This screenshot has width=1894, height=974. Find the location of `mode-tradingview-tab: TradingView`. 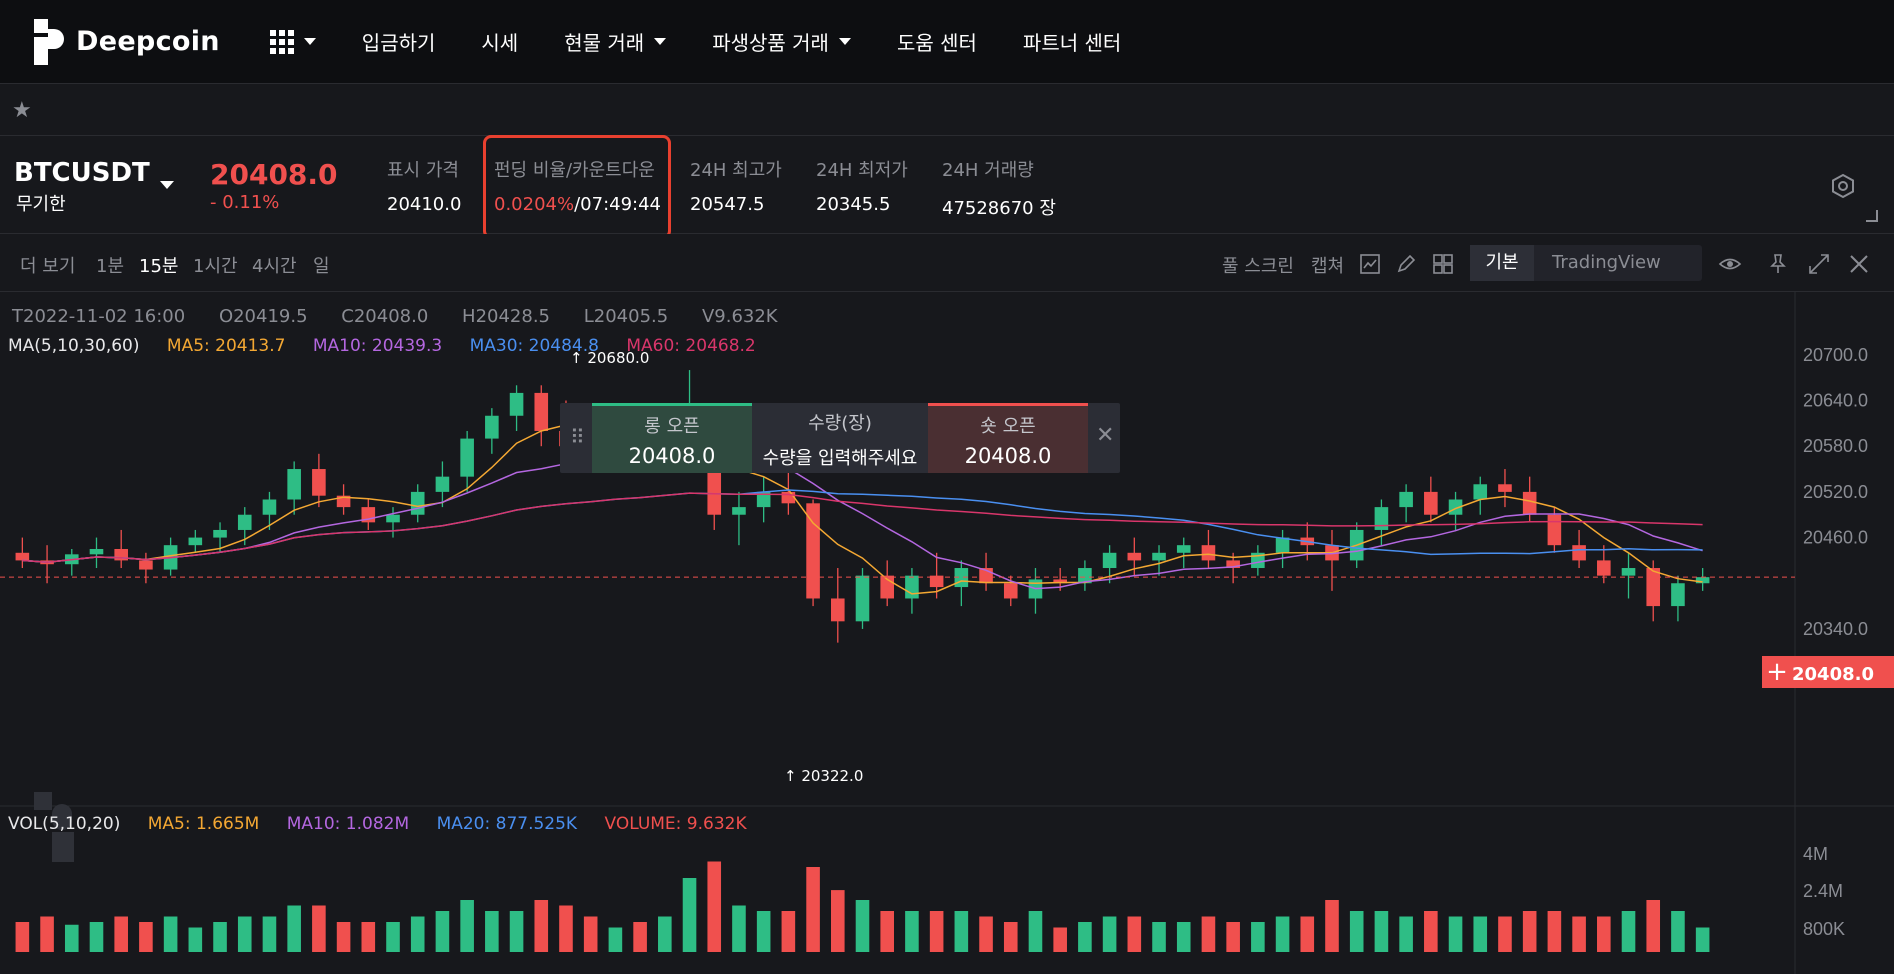

mode-tradingview-tab: TradingView is located at coordinates (1606, 262).